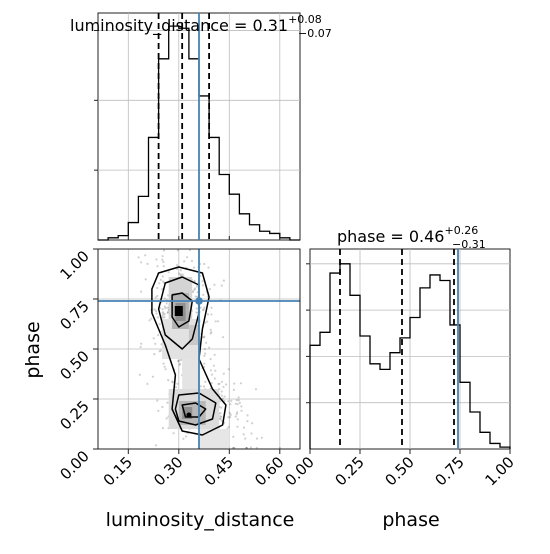 This screenshot has height=554, width=550. What do you see at coordinates (397, 349) in the screenshot?
I see `phase-marginal-quantile-lines` at bounding box center [397, 349].